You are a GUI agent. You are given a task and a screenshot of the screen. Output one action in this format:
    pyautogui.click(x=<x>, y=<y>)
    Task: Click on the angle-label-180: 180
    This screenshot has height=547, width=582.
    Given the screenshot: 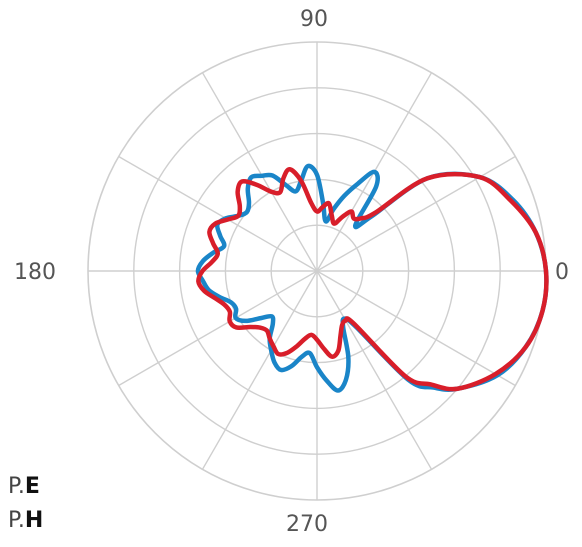 What is the action you would take?
    pyautogui.click(x=35, y=272)
    